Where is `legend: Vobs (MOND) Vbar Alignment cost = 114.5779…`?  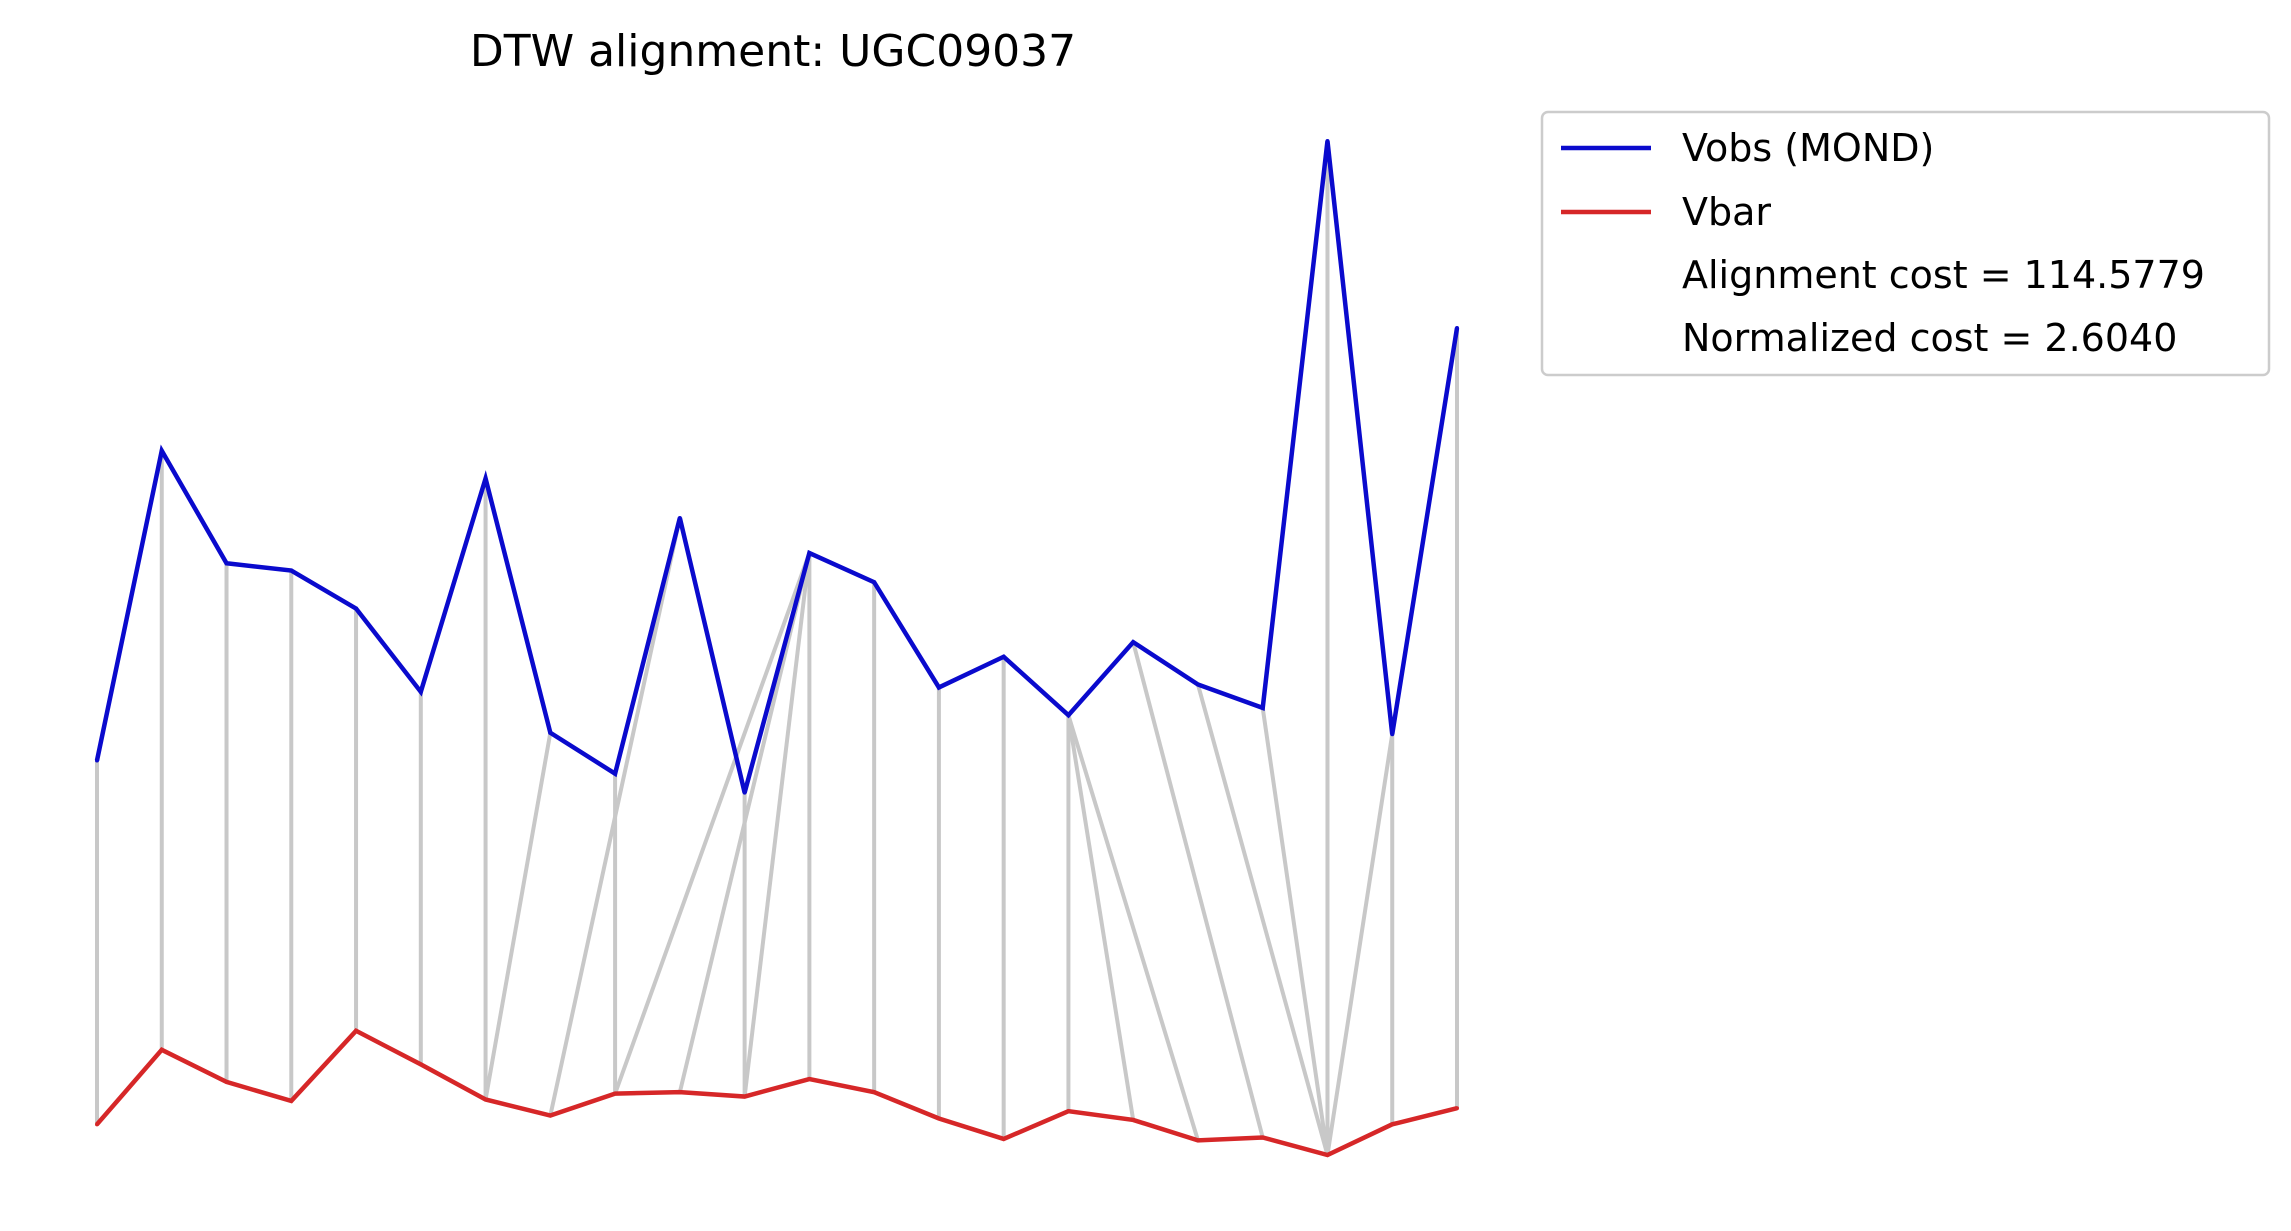 legend: Vobs (MOND) Vbar Alignment cost = 114.5779… is located at coordinates (1905, 243).